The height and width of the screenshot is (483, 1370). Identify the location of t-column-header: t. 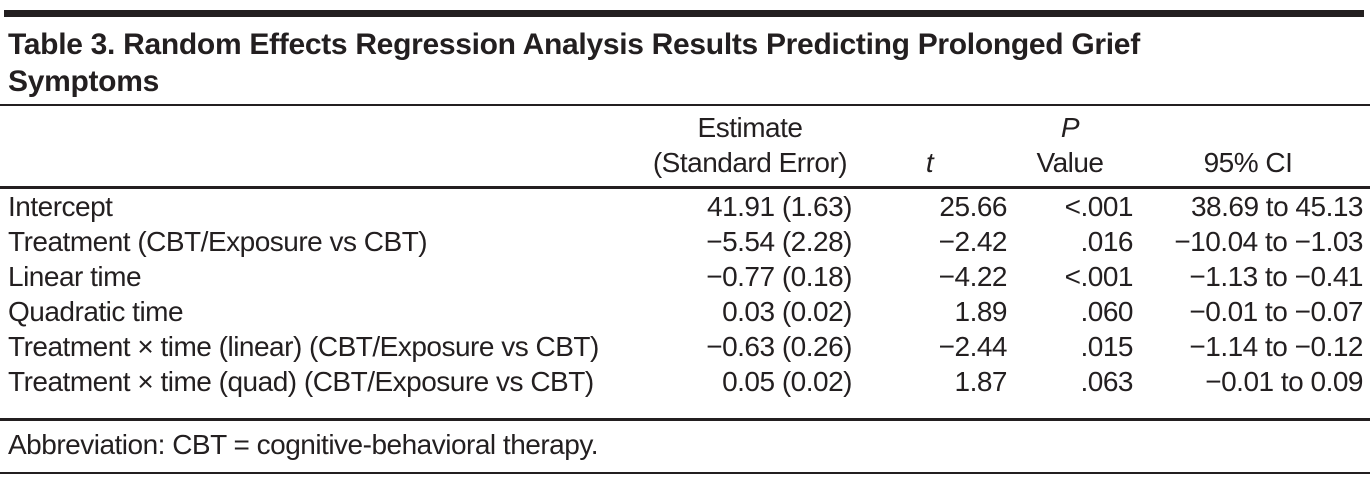
(929, 147).